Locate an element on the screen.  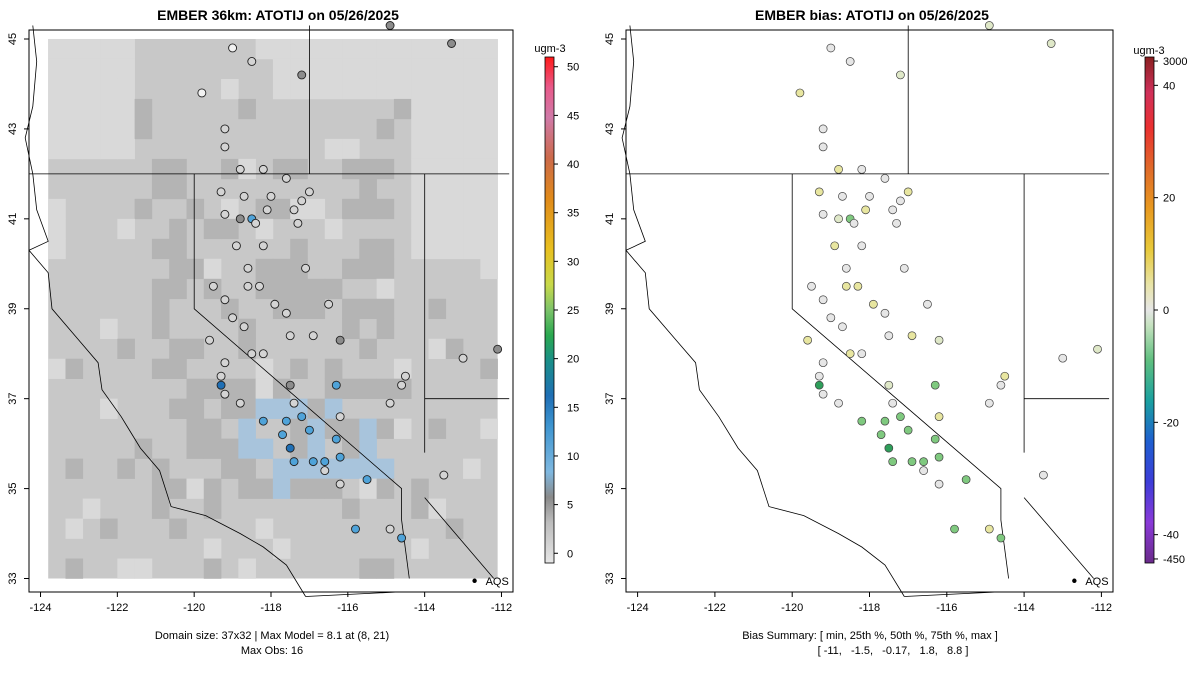
right-colorbar-unit: ugm-3 is located at coordinates (1148, 51).